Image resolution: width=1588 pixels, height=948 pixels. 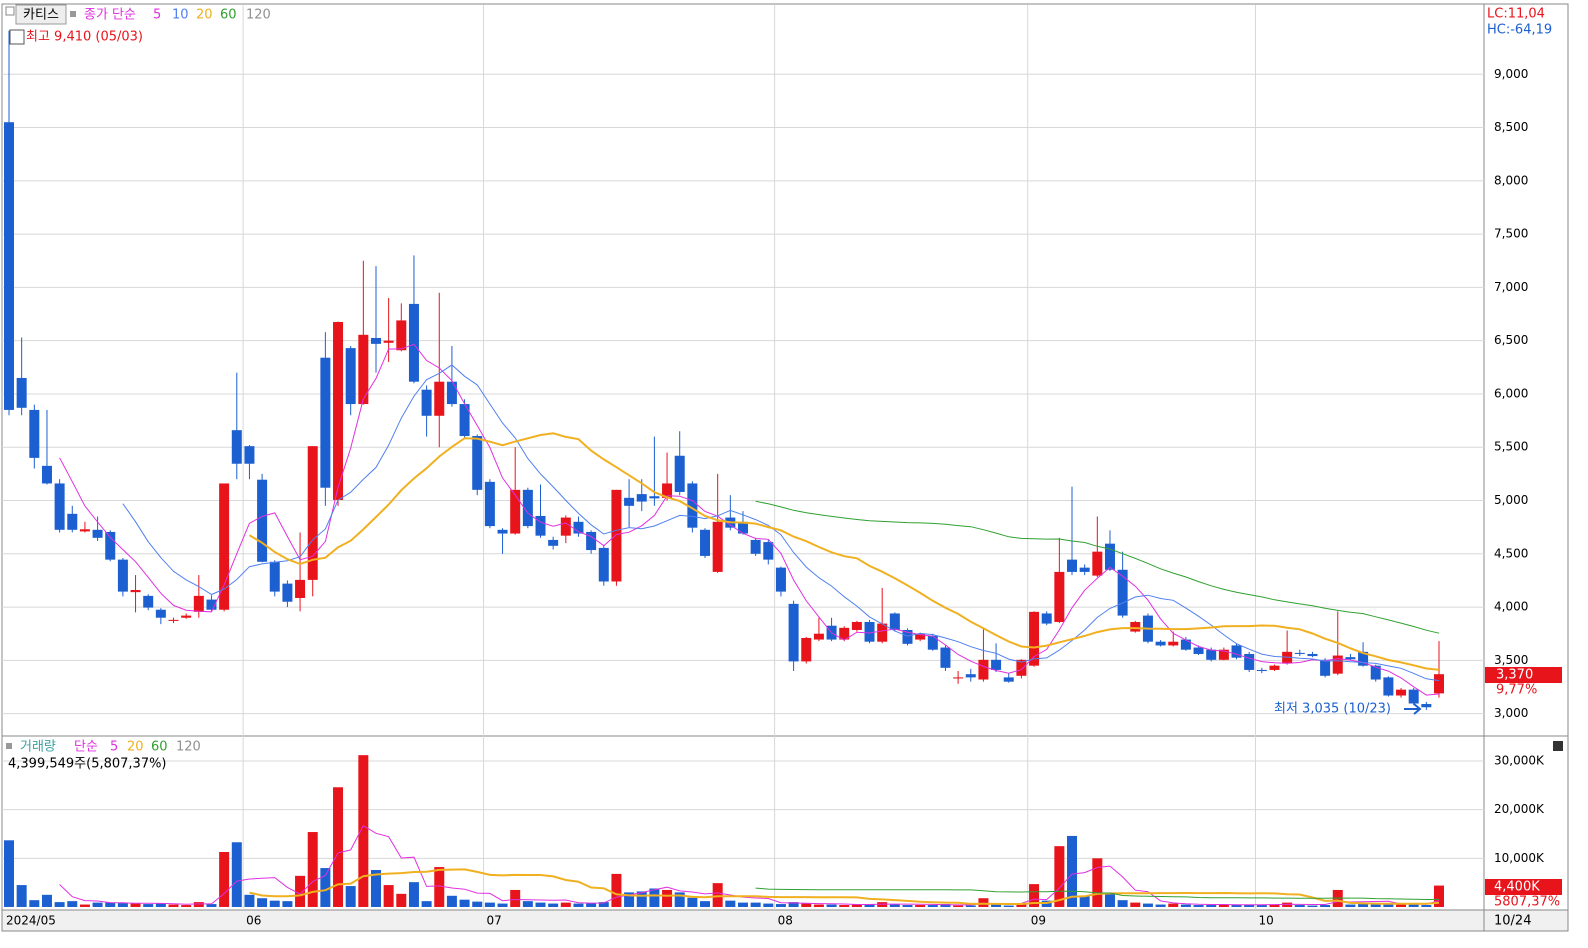 I want to click on last-volume-box, so click(x=1523, y=887).